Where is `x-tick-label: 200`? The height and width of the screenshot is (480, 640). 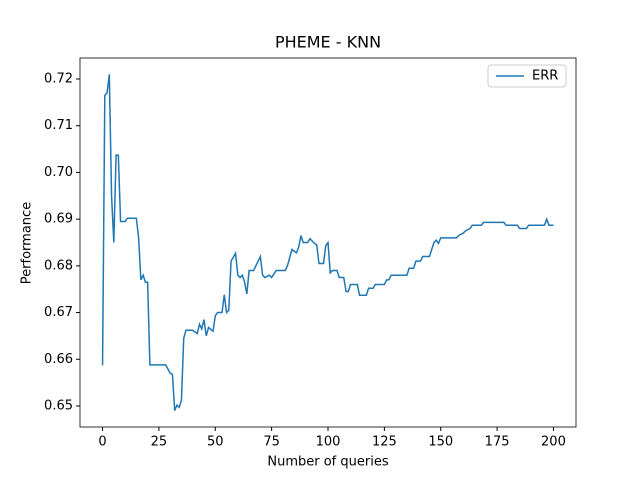
x-tick-label: 200 is located at coordinates (553, 442).